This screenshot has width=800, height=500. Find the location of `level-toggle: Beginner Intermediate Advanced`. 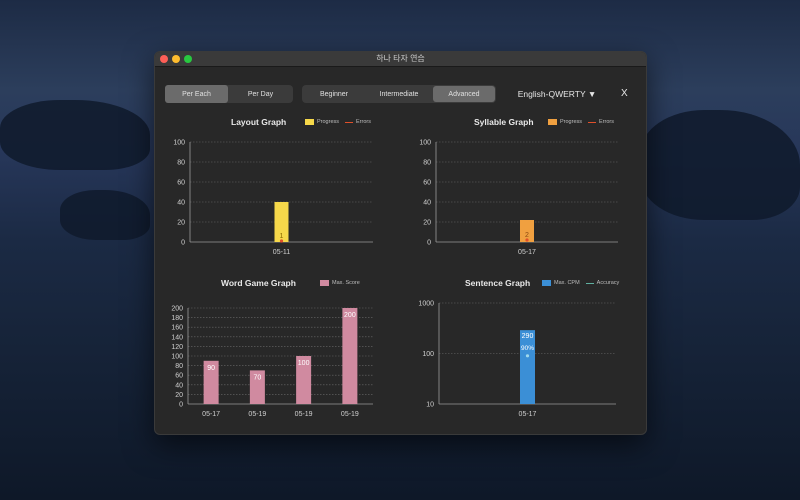

level-toggle: Beginner Intermediate Advanced is located at coordinates (399, 94).